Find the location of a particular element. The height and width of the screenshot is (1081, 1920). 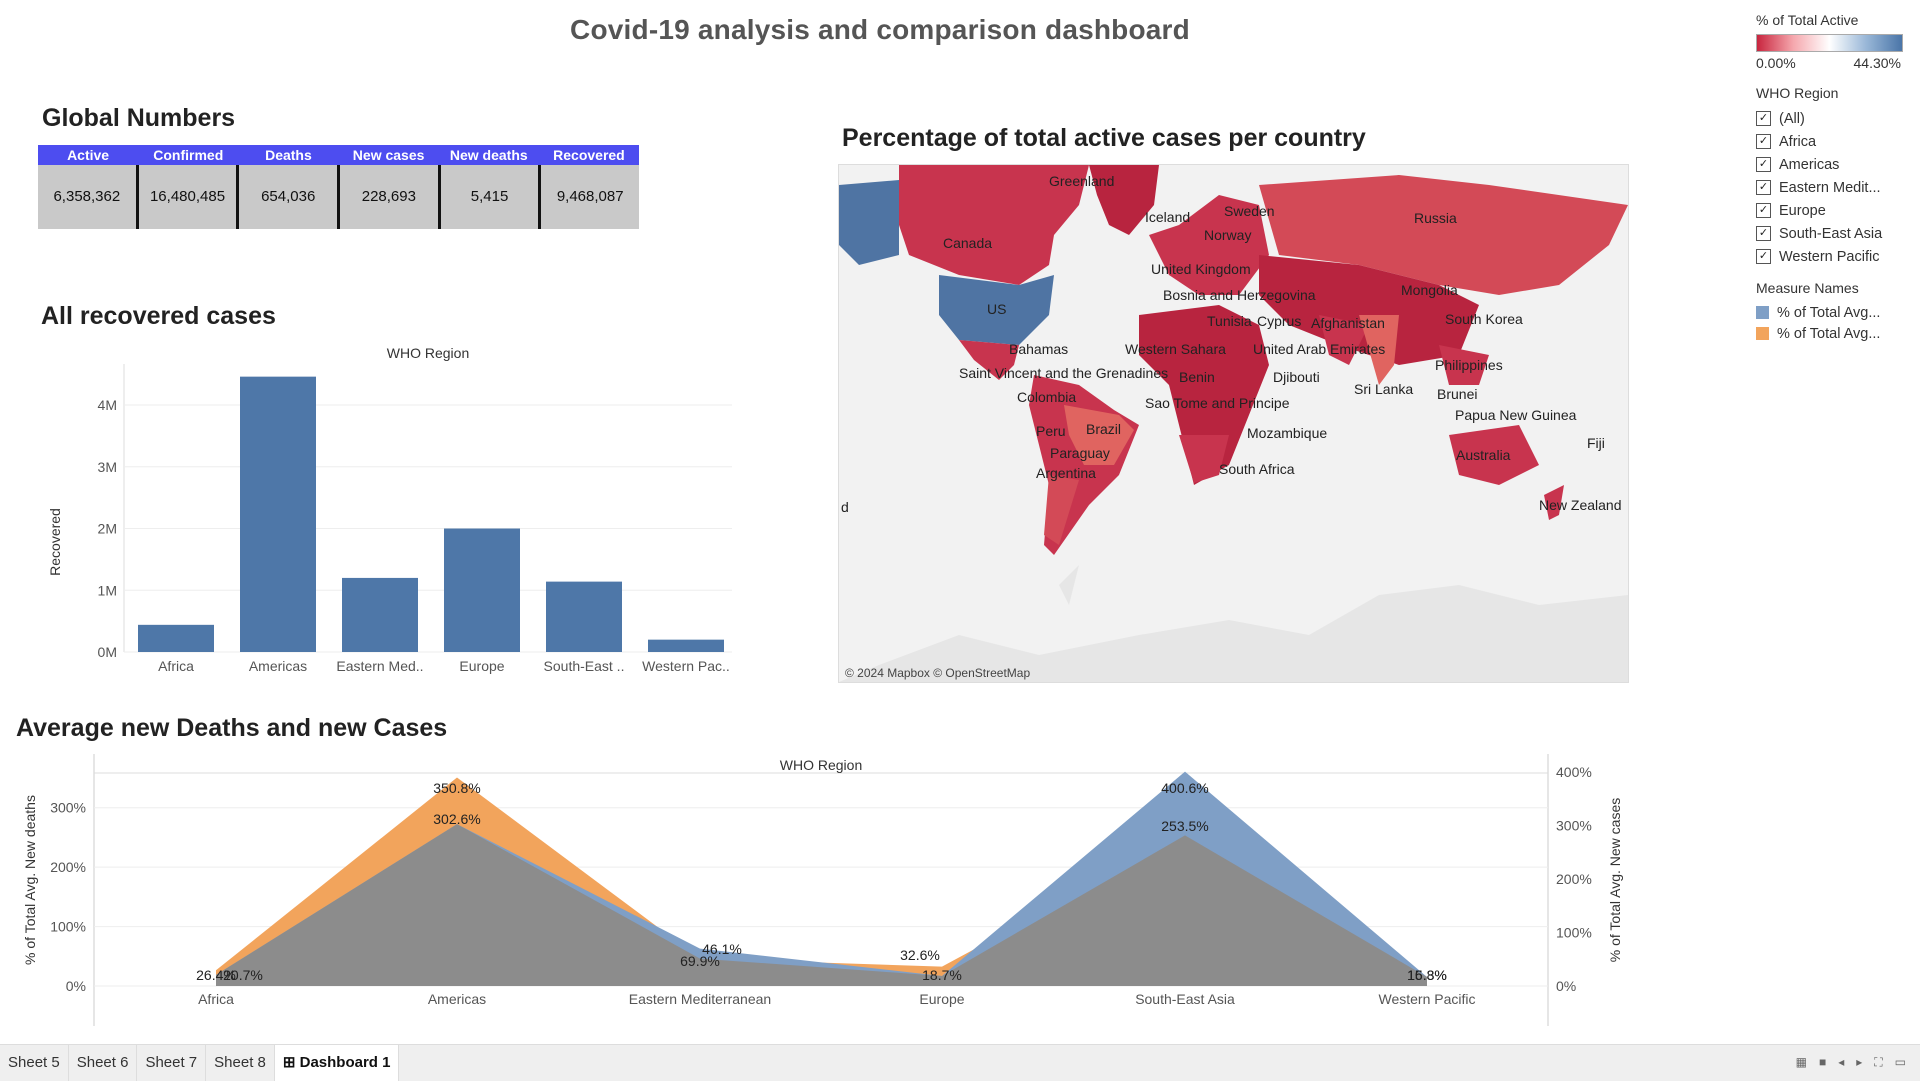

map-label-us: US is located at coordinates (997, 309).